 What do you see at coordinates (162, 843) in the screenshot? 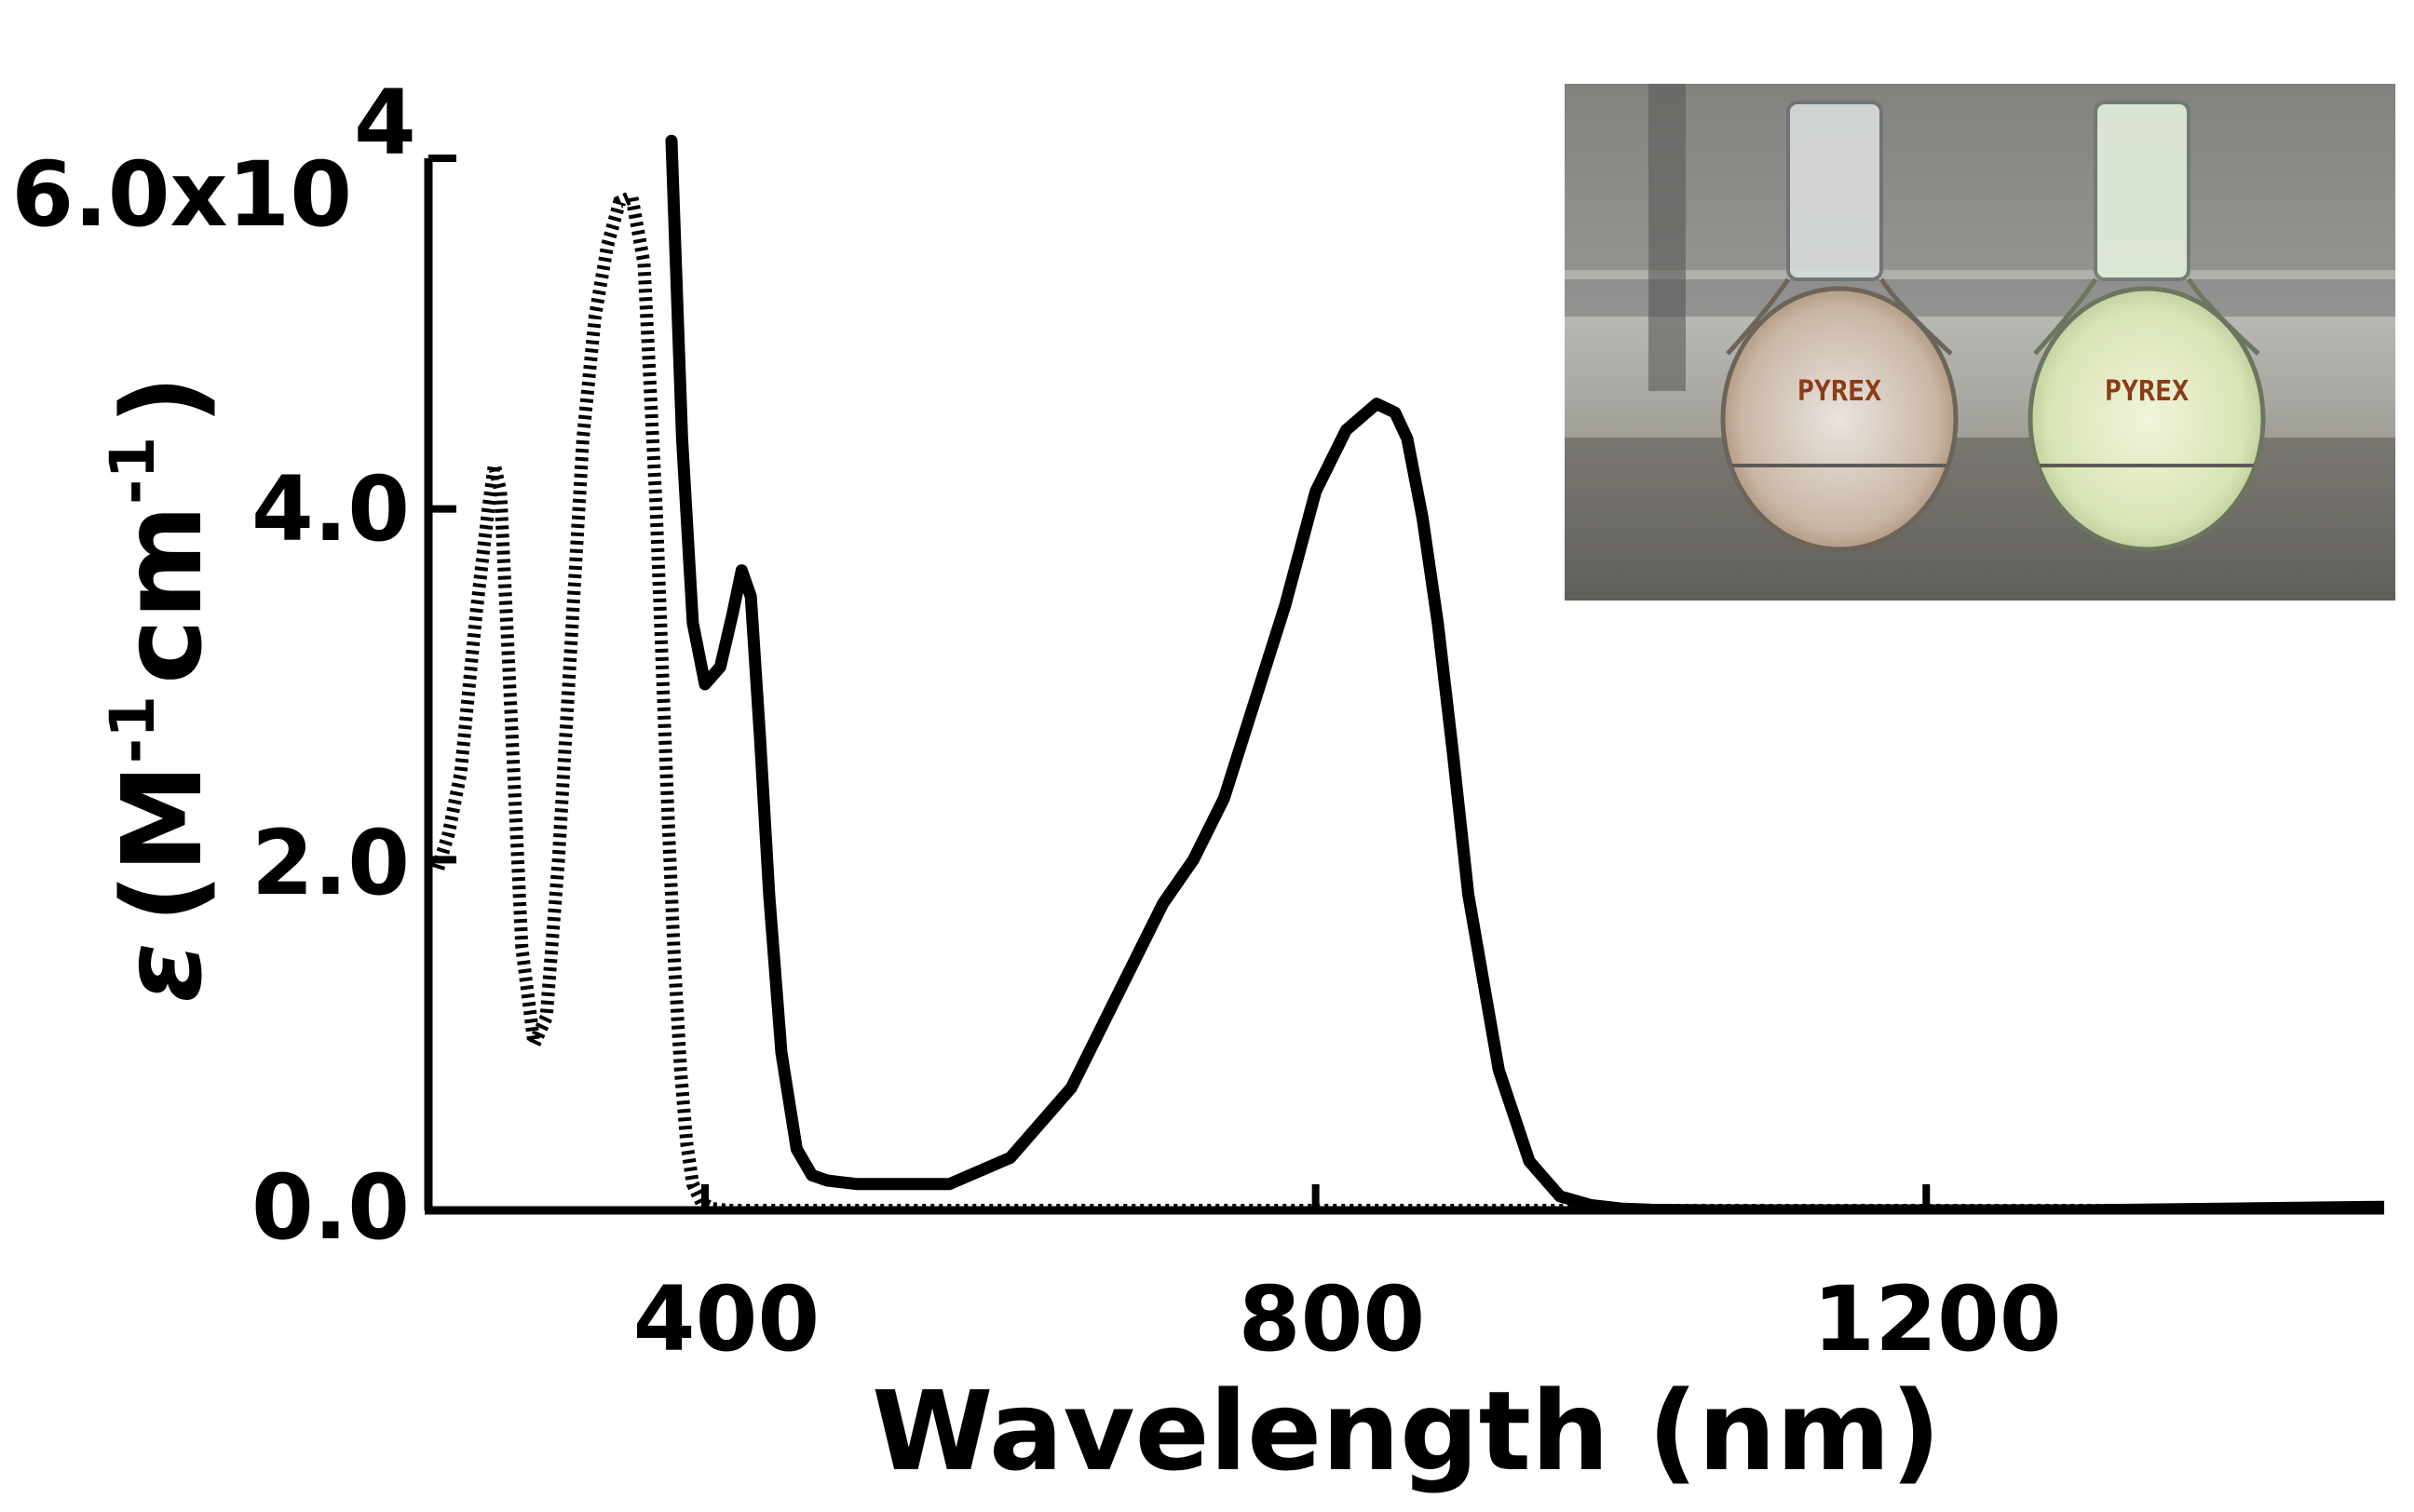
I see `y-axis-title-open: (M` at bounding box center [162, 843].